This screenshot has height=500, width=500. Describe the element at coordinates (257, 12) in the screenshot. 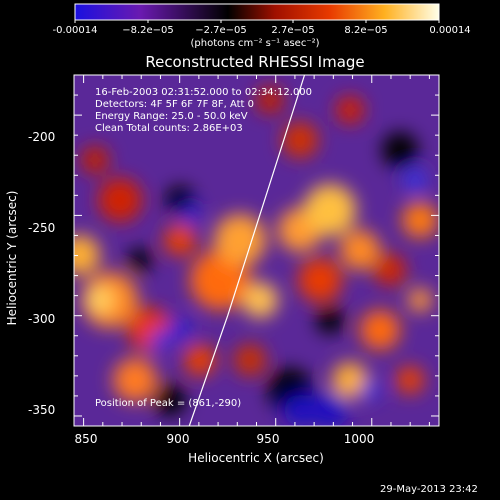

I see `colorbar` at that location.